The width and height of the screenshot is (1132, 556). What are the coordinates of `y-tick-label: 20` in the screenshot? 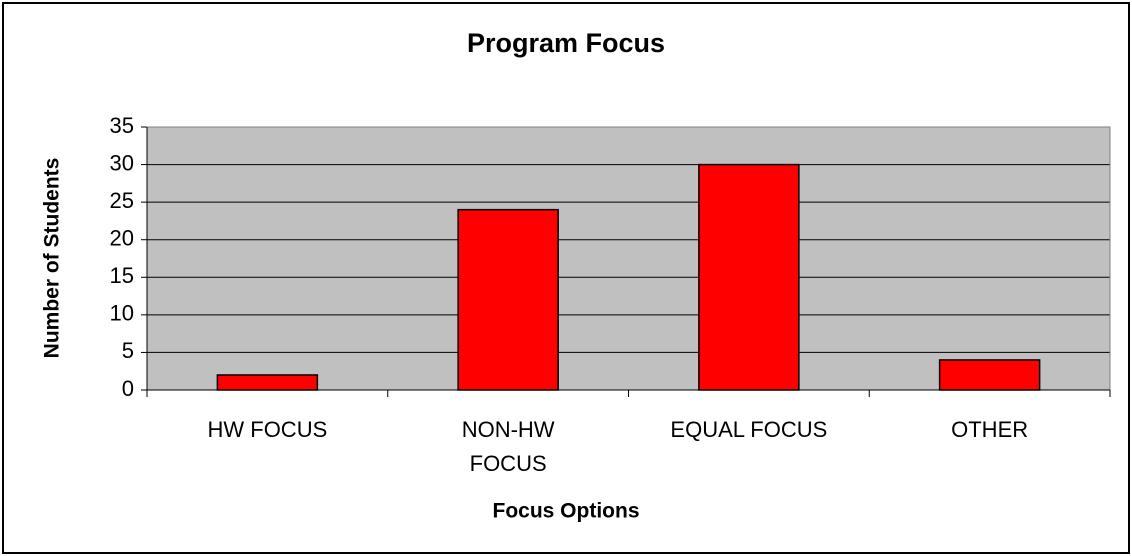 It's located at (122, 238).